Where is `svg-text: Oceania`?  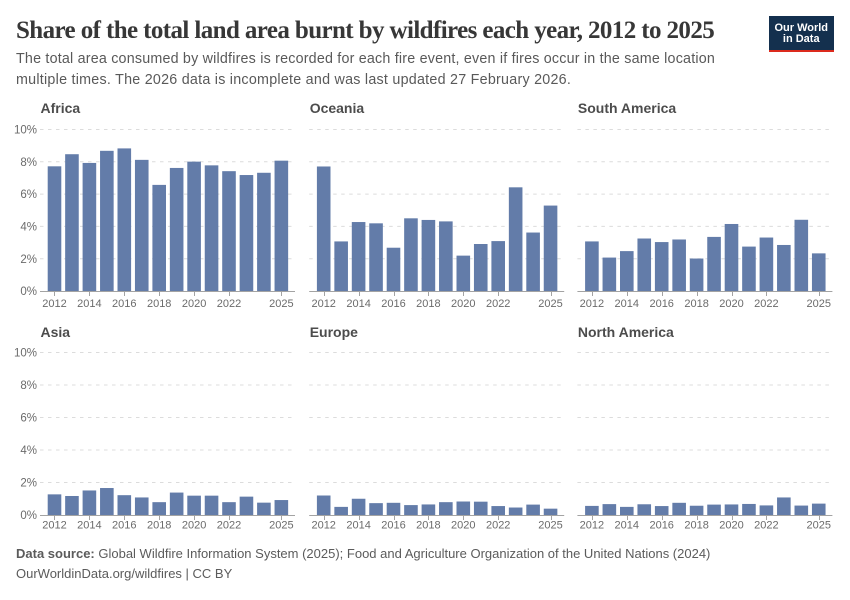 svg-text: Oceania is located at coordinates (337, 108).